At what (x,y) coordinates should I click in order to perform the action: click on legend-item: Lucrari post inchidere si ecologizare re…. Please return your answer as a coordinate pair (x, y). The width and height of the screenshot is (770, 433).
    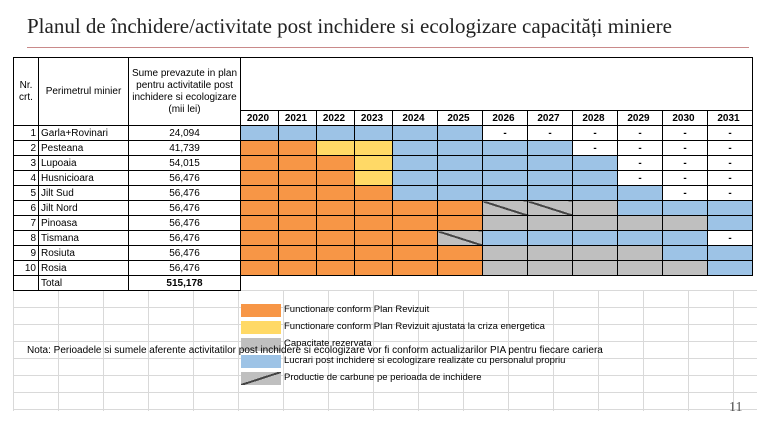
    Looking at the image, I should click on (411, 361).